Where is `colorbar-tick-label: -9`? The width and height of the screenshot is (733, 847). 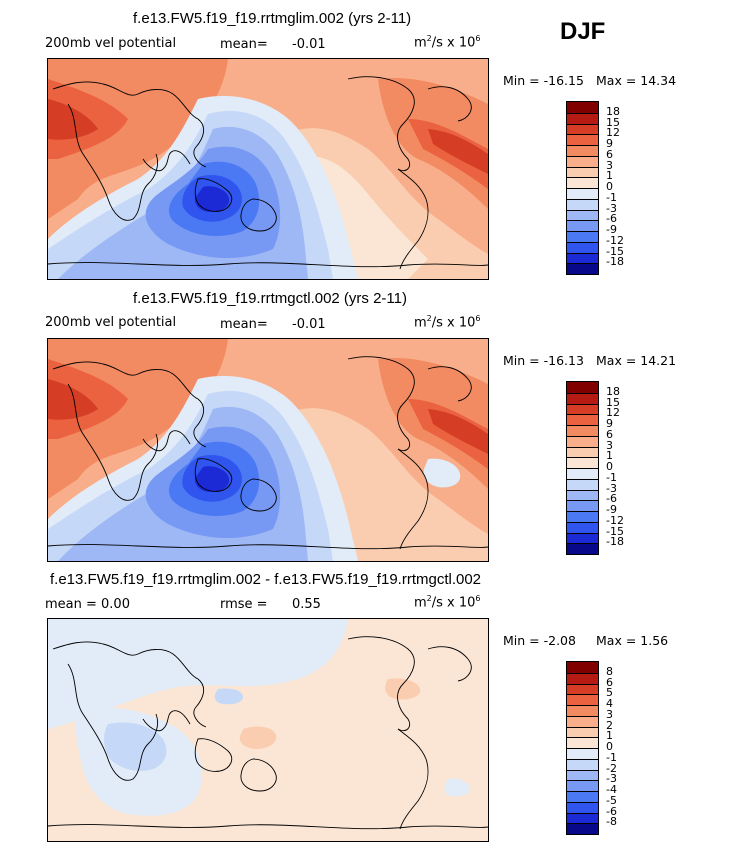
colorbar-tick-label: -9 is located at coordinates (611, 229).